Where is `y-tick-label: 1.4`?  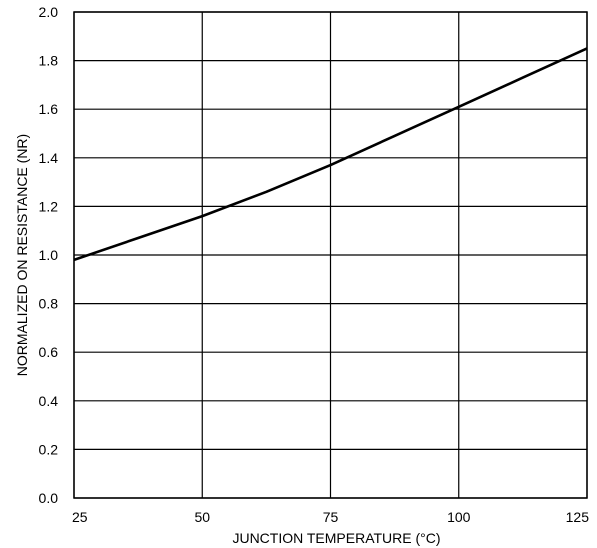
y-tick-label: 1.4 is located at coordinates (49, 158).